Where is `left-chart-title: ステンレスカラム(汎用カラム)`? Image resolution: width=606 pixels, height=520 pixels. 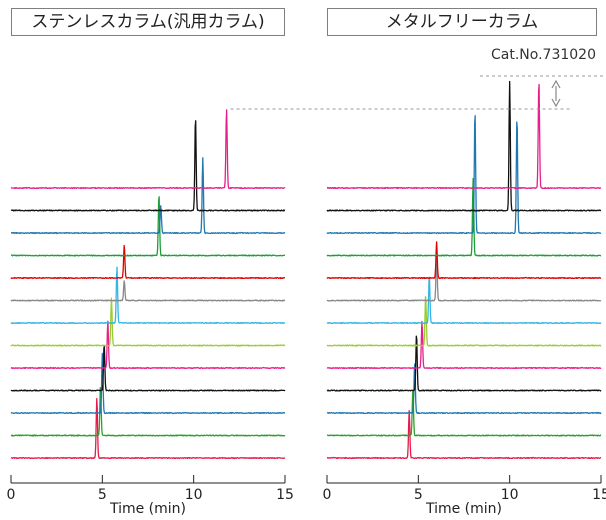 left-chart-title: ステンレスカラム(汎用カラム) is located at coordinates (148, 22).